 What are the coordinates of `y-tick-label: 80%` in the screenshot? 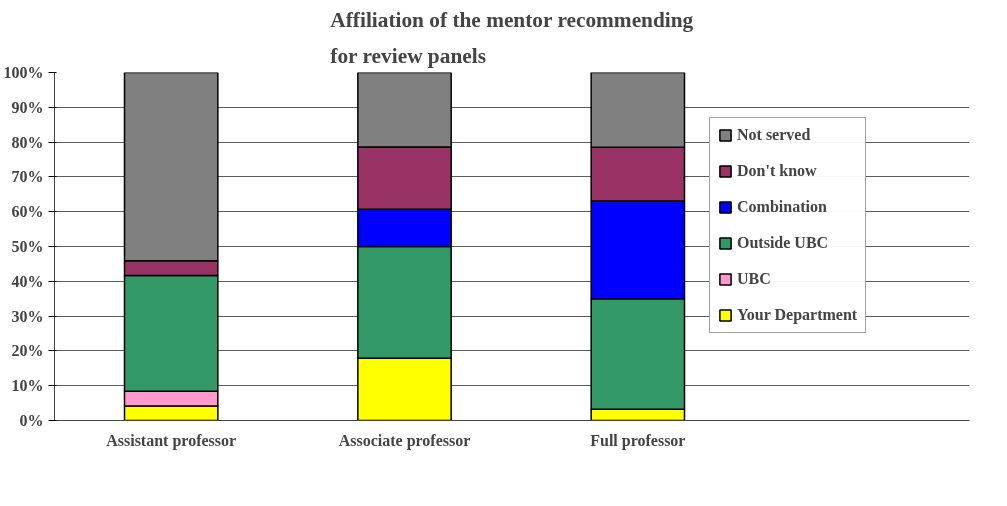 It's located at (27, 142).